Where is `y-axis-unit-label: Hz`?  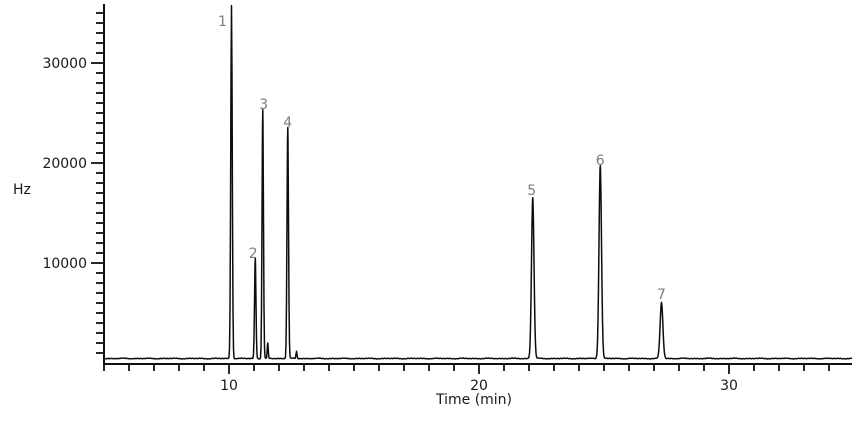 y-axis-unit-label: Hz is located at coordinates (22, 190).